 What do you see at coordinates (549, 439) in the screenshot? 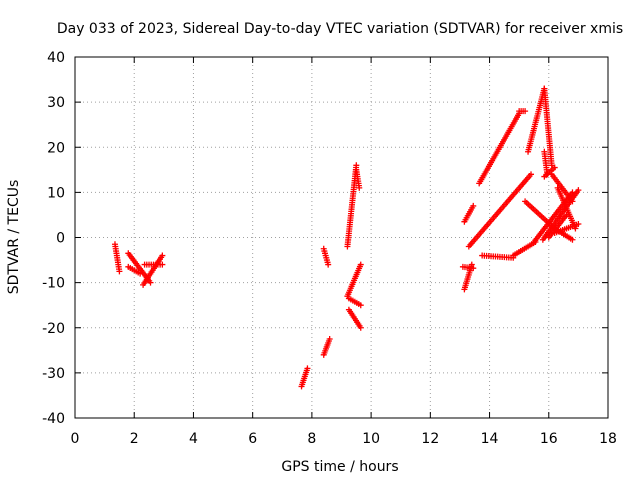
I see `x-tick-label: 16` at bounding box center [549, 439].